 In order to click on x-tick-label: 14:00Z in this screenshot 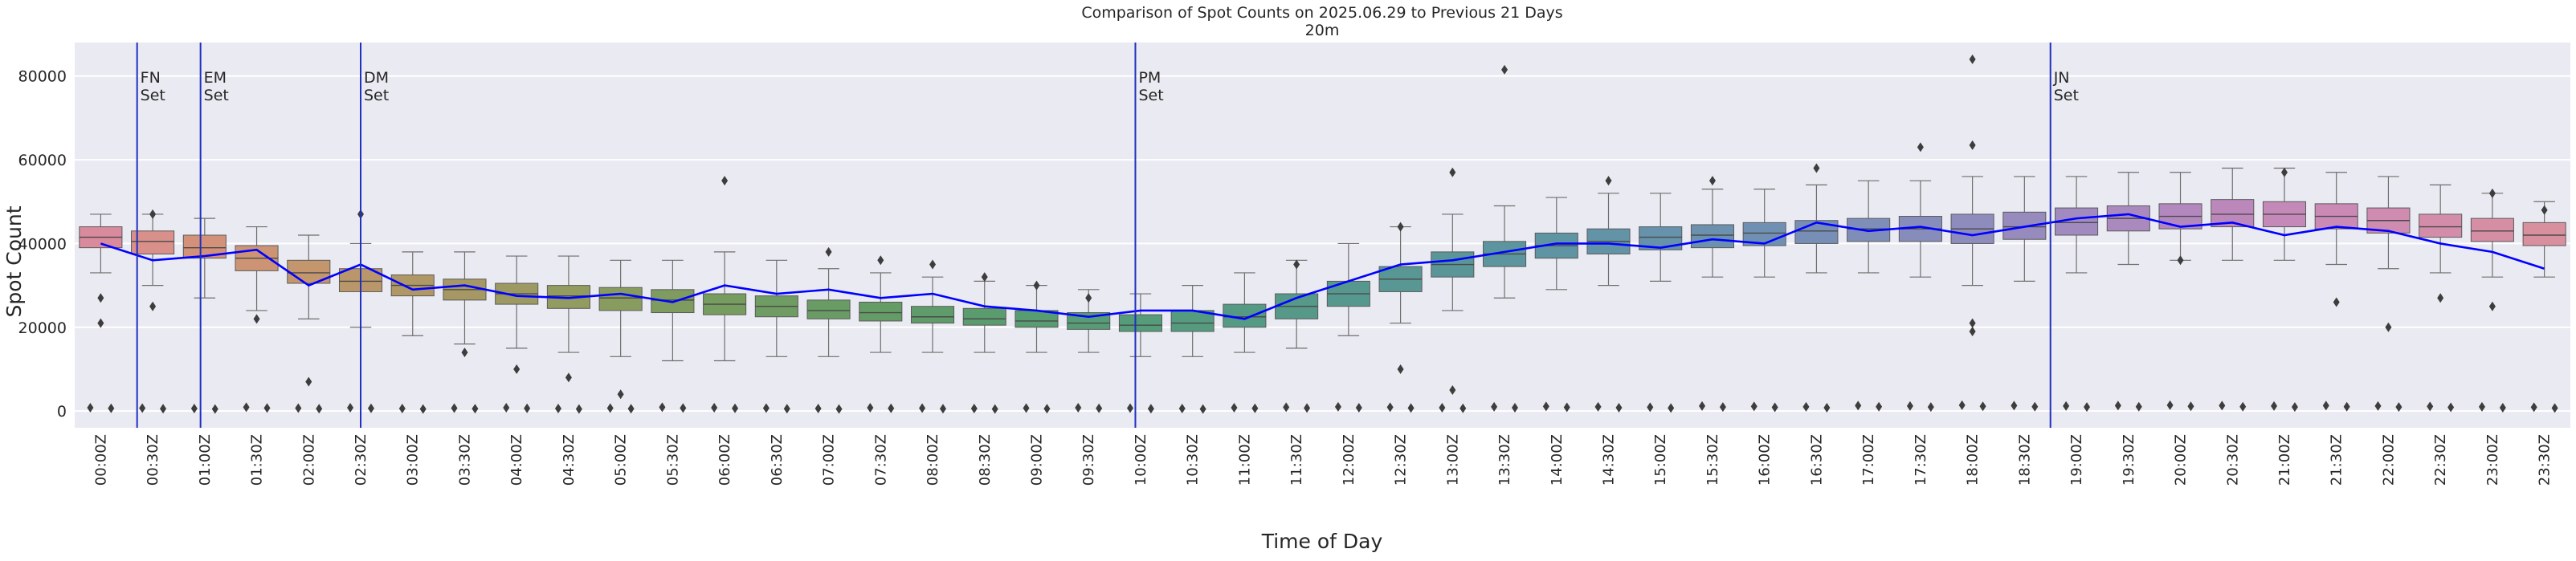, I will do `click(1557, 460)`.